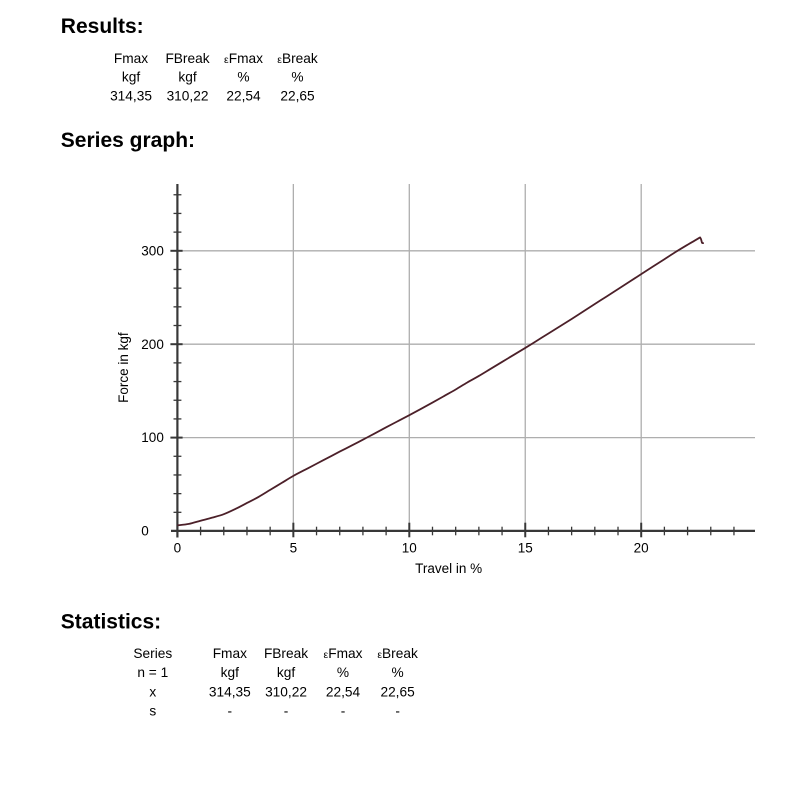  What do you see at coordinates (152, 711) in the screenshot?
I see `svg-text: s` at bounding box center [152, 711].